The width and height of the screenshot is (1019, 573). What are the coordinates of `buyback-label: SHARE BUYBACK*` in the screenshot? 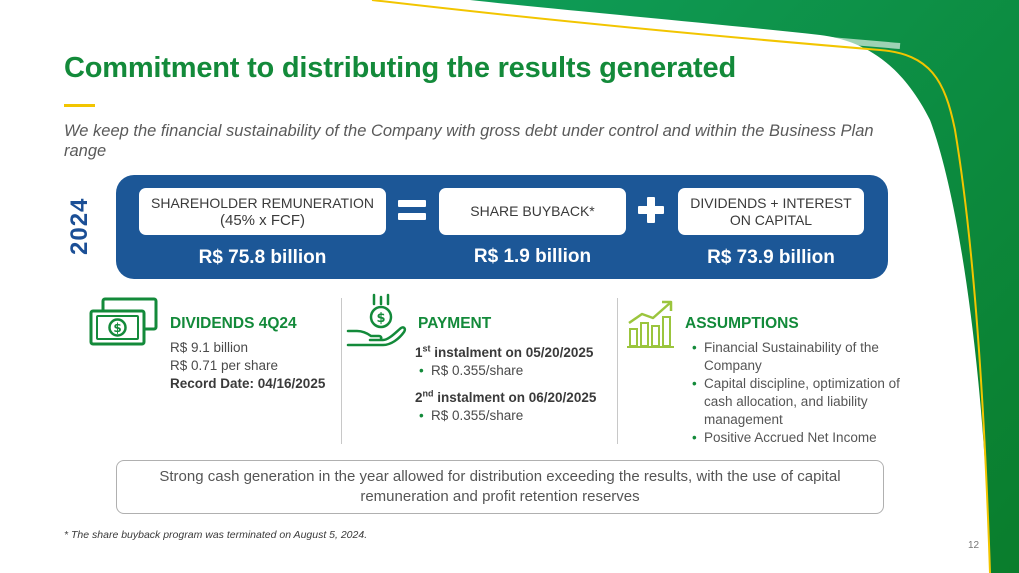 It's located at (532, 211).